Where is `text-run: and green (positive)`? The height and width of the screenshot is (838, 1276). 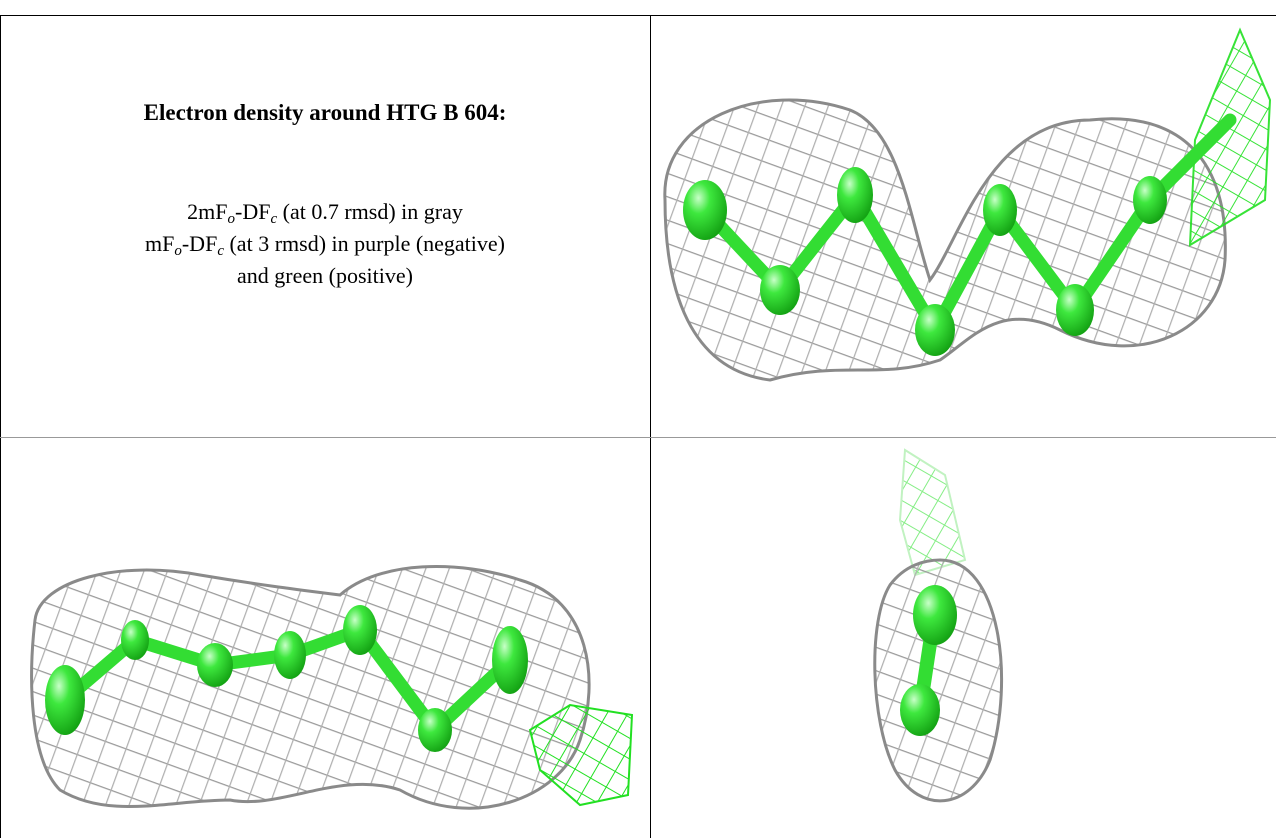
text-run: and green (positive) is located at coordinates (325, 275).